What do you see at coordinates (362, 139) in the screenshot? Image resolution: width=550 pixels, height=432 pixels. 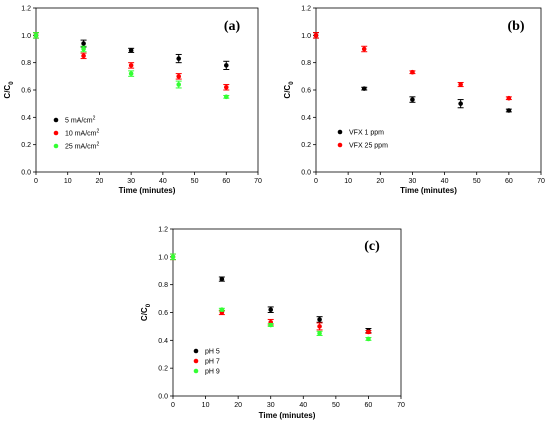 I see `legend: VFX 1 ppm VFX 25 ppm` at bounding box center [362, 139].